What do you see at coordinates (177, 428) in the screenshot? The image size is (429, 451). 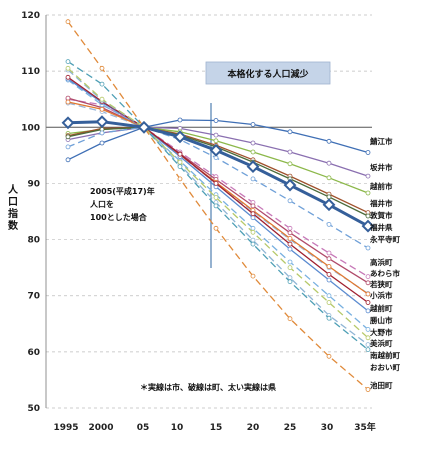 I see `x-tick-label: 10` at bounding box center [177, 428].